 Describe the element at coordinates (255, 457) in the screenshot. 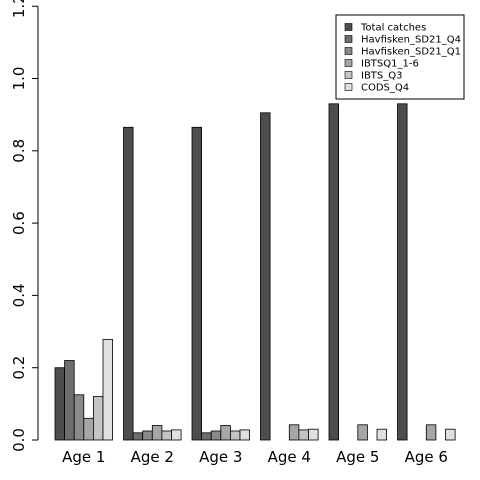

I see `x-axis-labels: Age 1 Age 2 Age 3 Age 4 Age 5 Age 6` at that location.